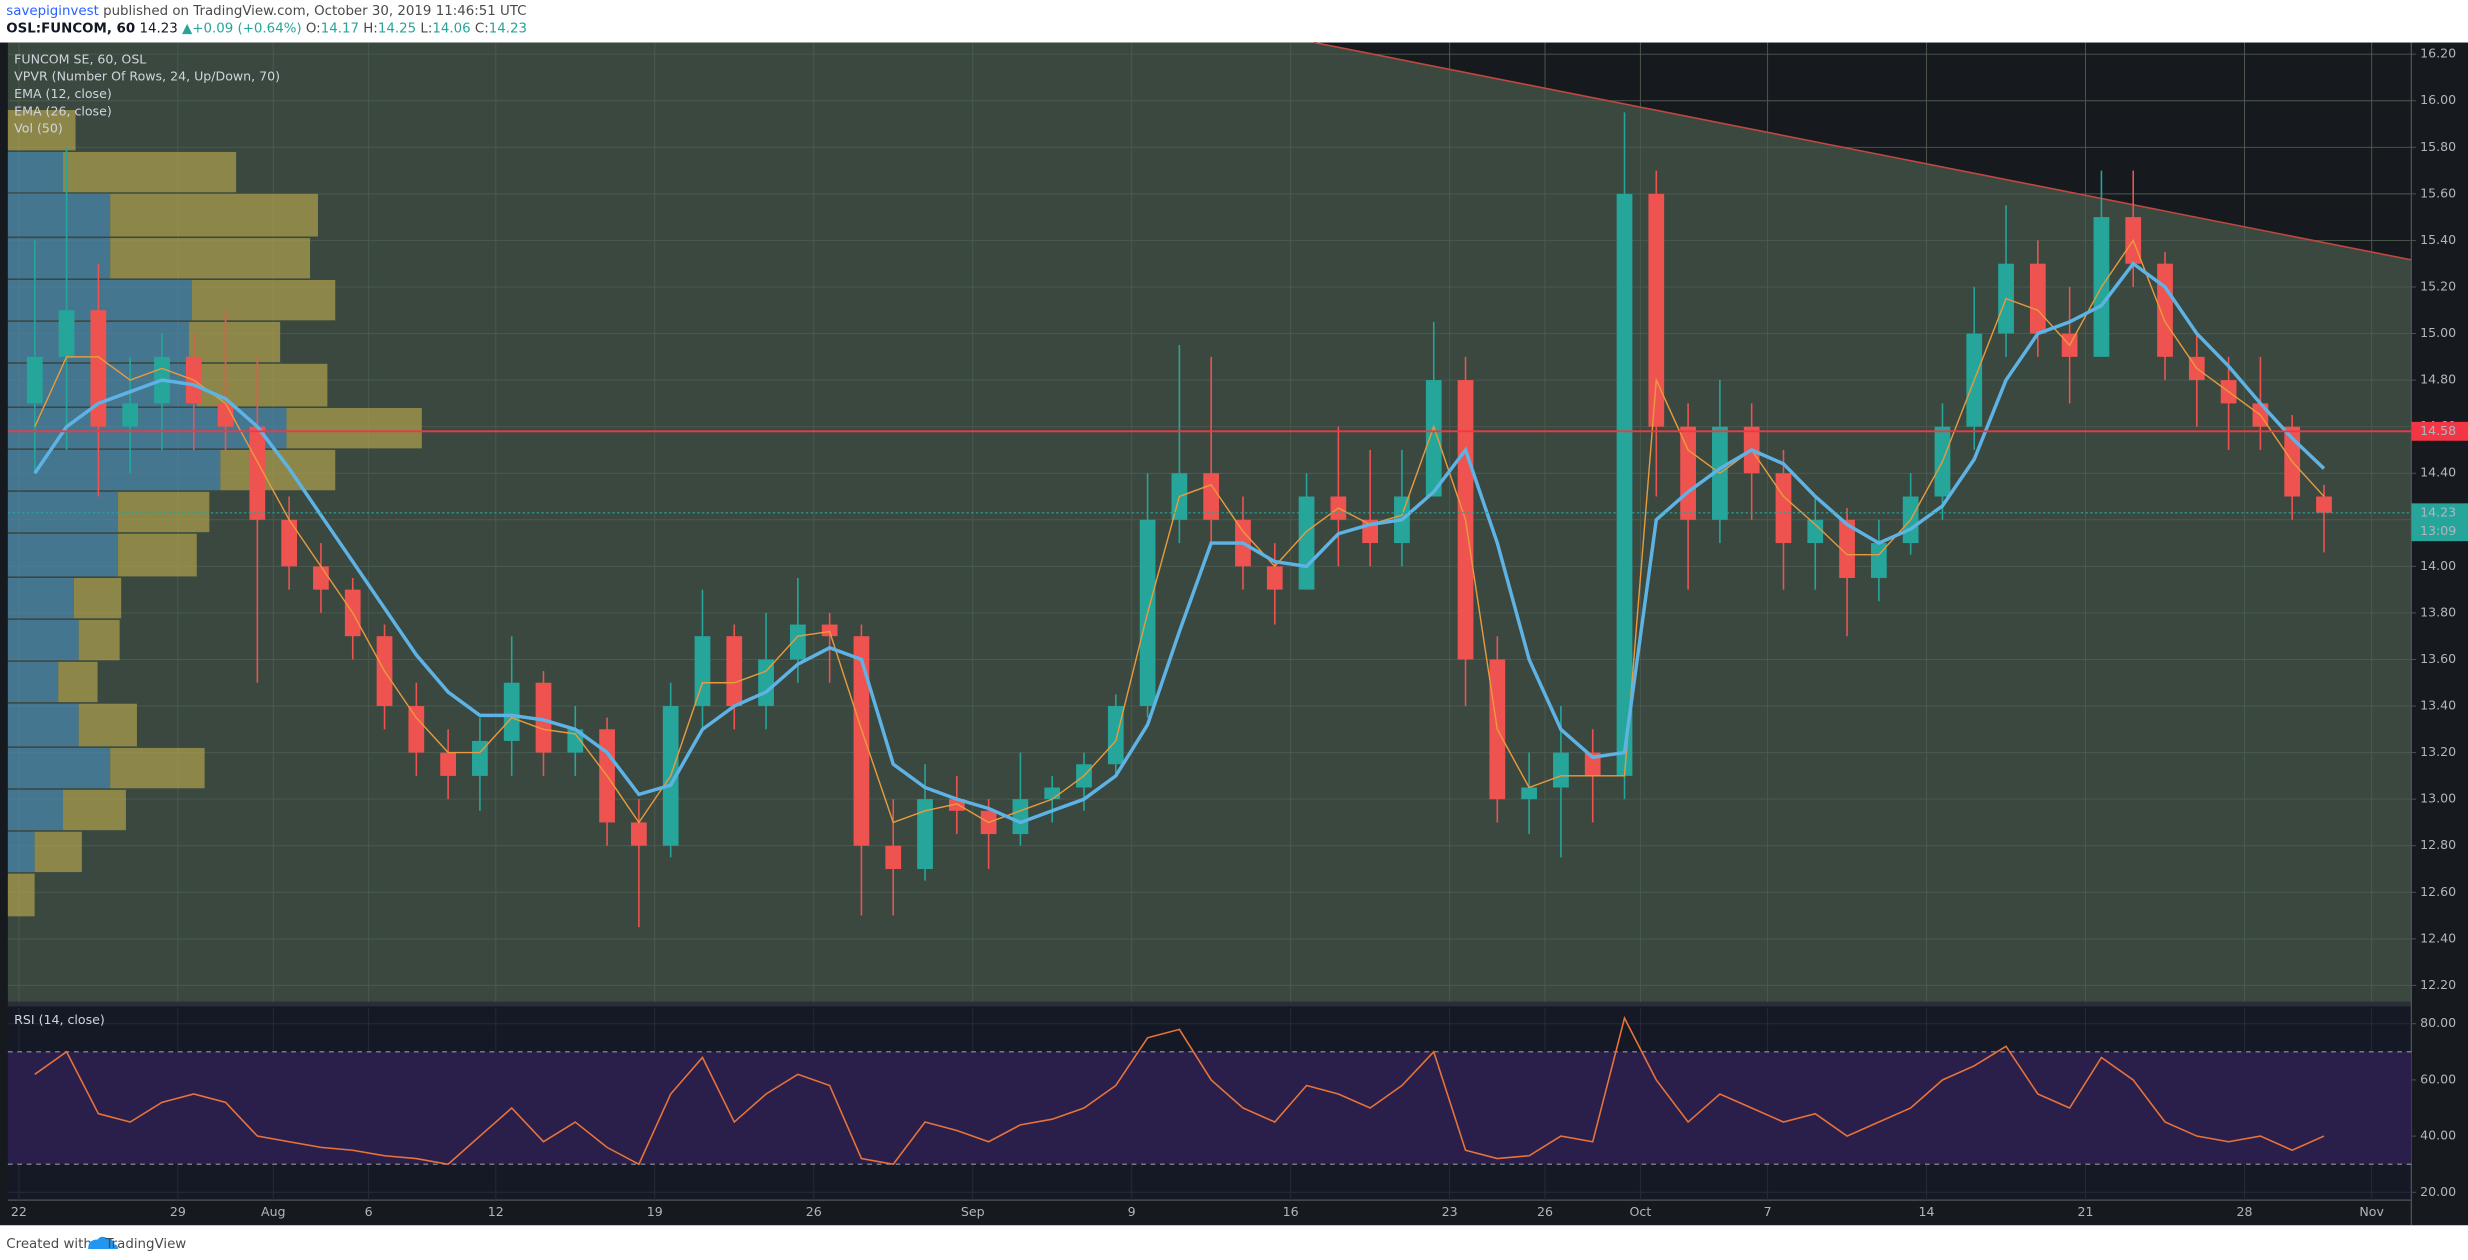 This screenshot has width=2468, height=1260. I want to click on x-tick-label: 21, so click(2086, 1211).